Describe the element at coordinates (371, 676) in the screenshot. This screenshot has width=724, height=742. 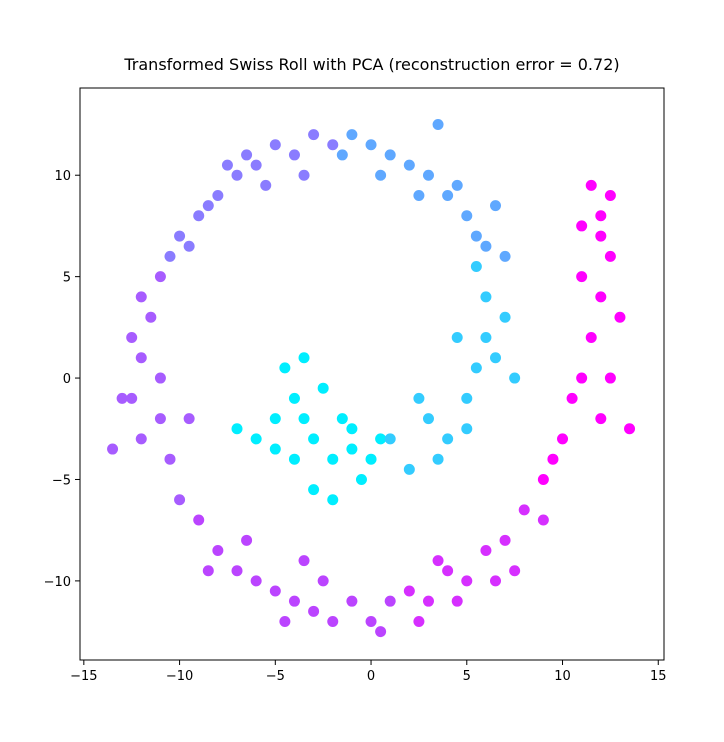
I see `x-tick-label: 0` at that location.